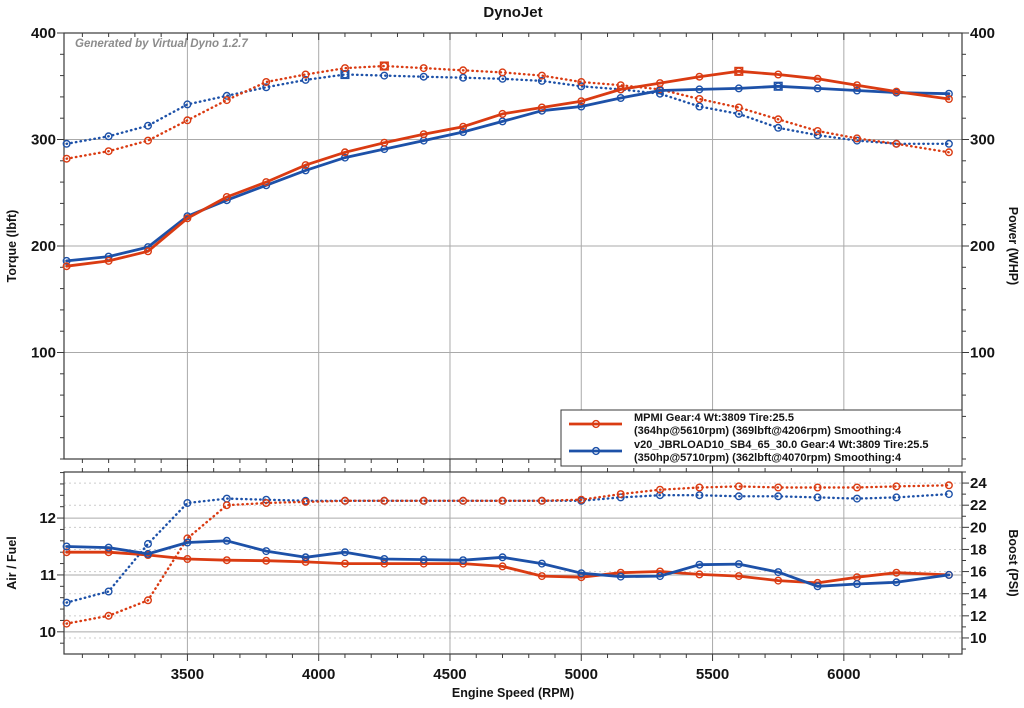 This screenshot has height=708, width=1024. I want to click on peak-marker-mpmi-power, so click(739, 71).